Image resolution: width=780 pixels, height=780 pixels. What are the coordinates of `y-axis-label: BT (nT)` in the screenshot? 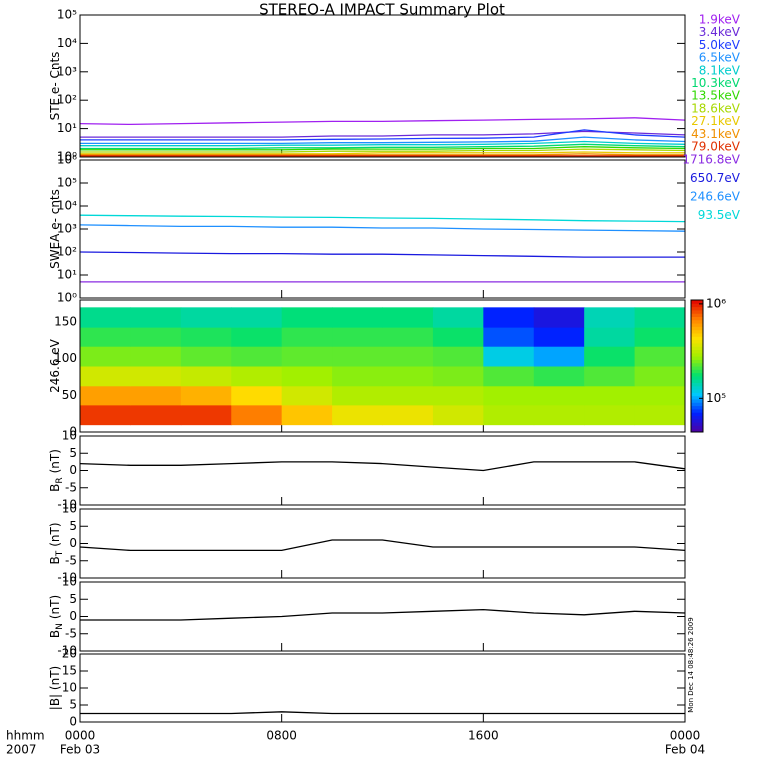 It's located at (56, 543).